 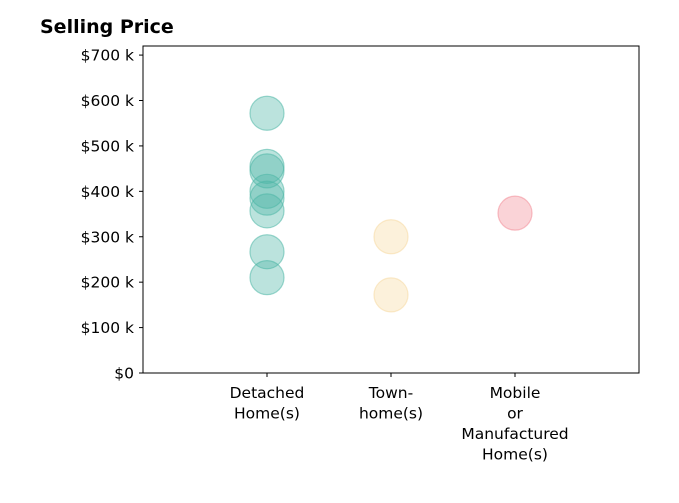 I want to click on x-tick-label: Mobile or Manufactured Home(s), so click(x=514, y=424).